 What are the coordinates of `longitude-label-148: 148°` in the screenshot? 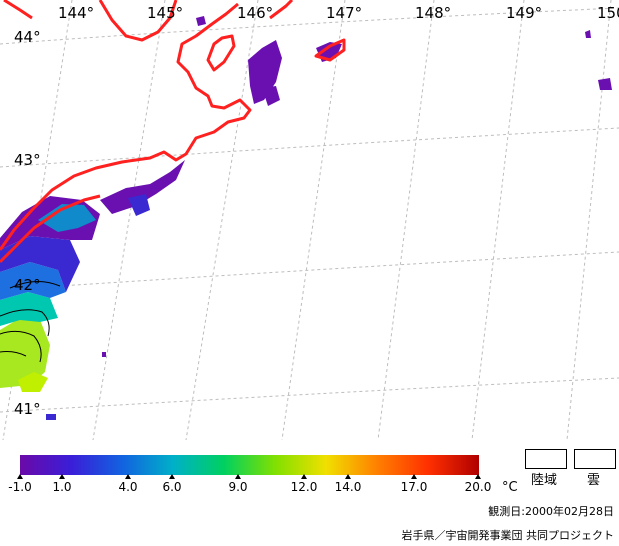 It's located at (433, 13).